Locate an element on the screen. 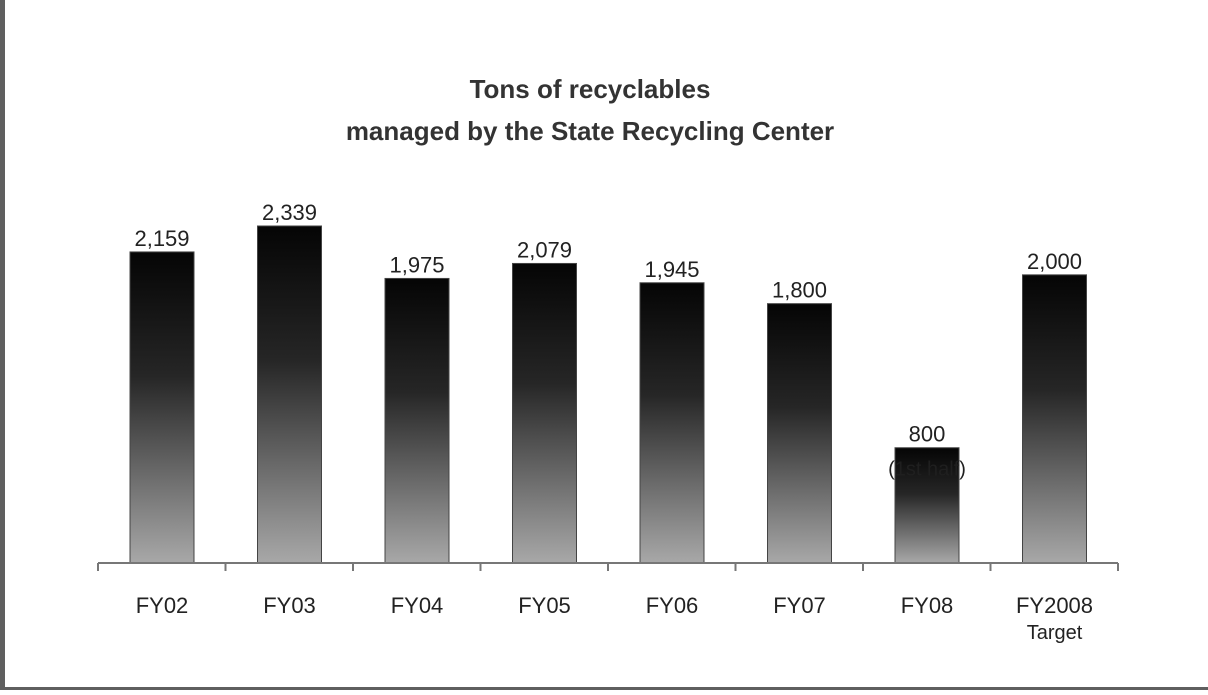 The image size is (1208, 695). data-label-1: 2,339 is located at coordinates (289, 212).